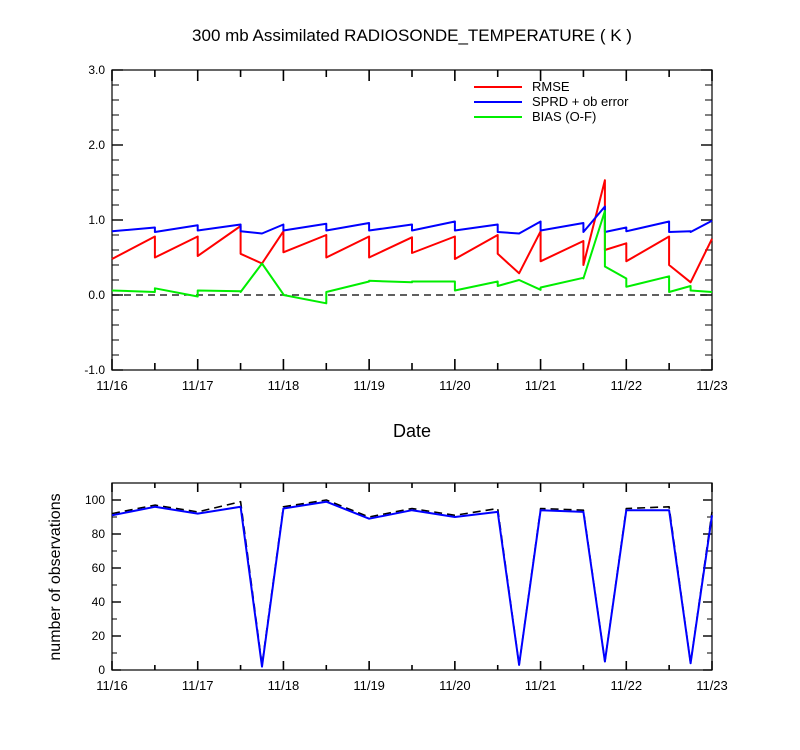 The image size is (800, 750). I want to click on y-tick-label: 80, so click(99, 534).